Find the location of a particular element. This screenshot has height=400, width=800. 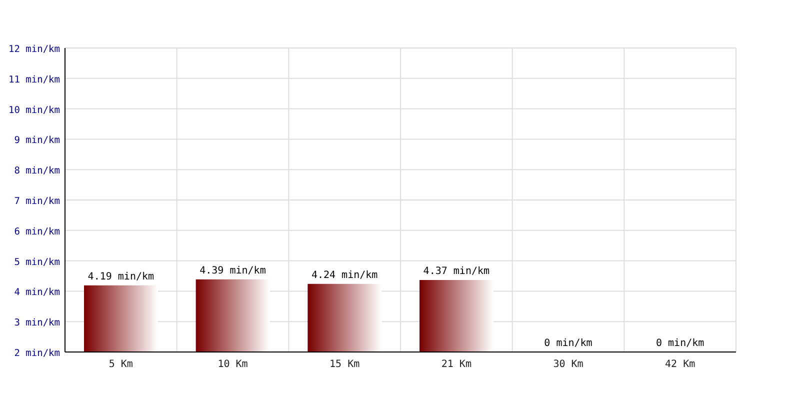

data-label: 4.19 min/km is located at coordinates (121, 276).